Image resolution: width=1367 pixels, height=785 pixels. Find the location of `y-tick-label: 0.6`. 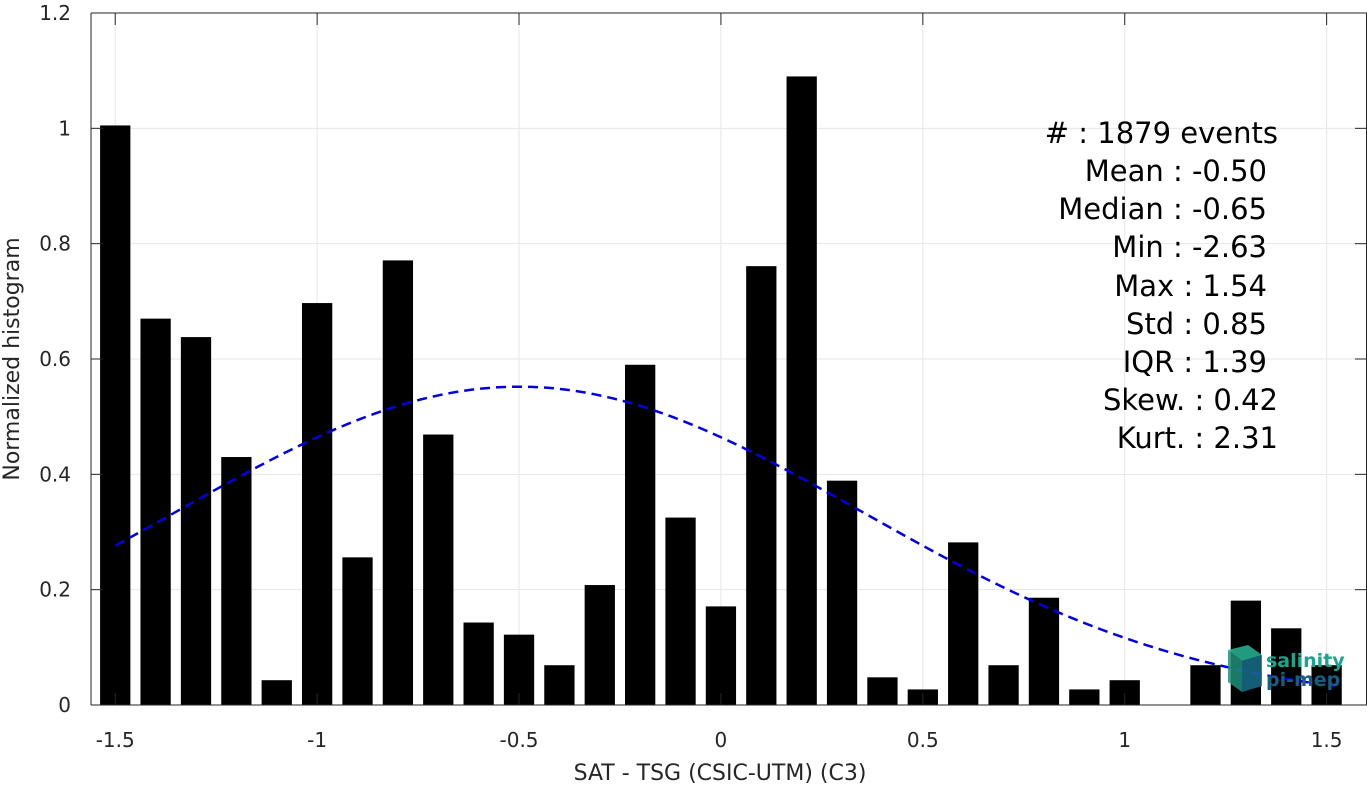

y-tick-label: 0.6 is located at coordinates (55, 359).